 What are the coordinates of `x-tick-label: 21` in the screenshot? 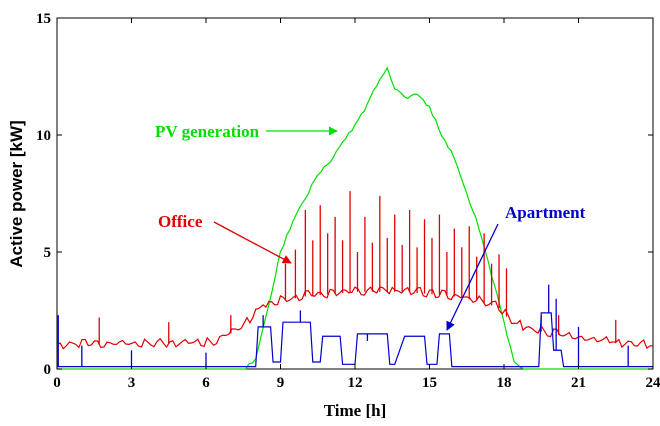 It's located at (578, 383).